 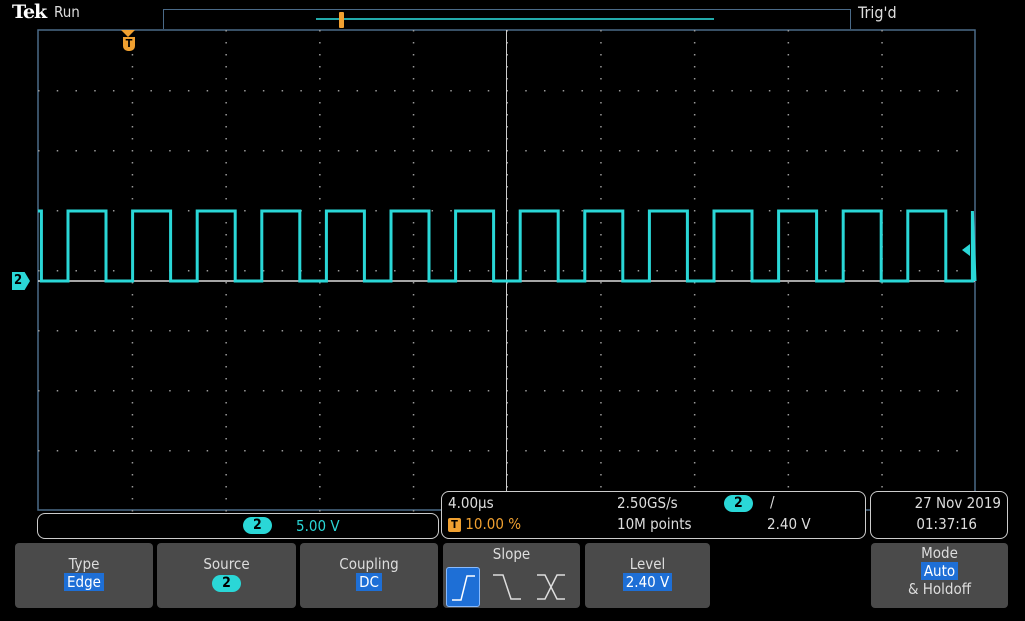 I want to click on record-window, so click(x=515, y=19).